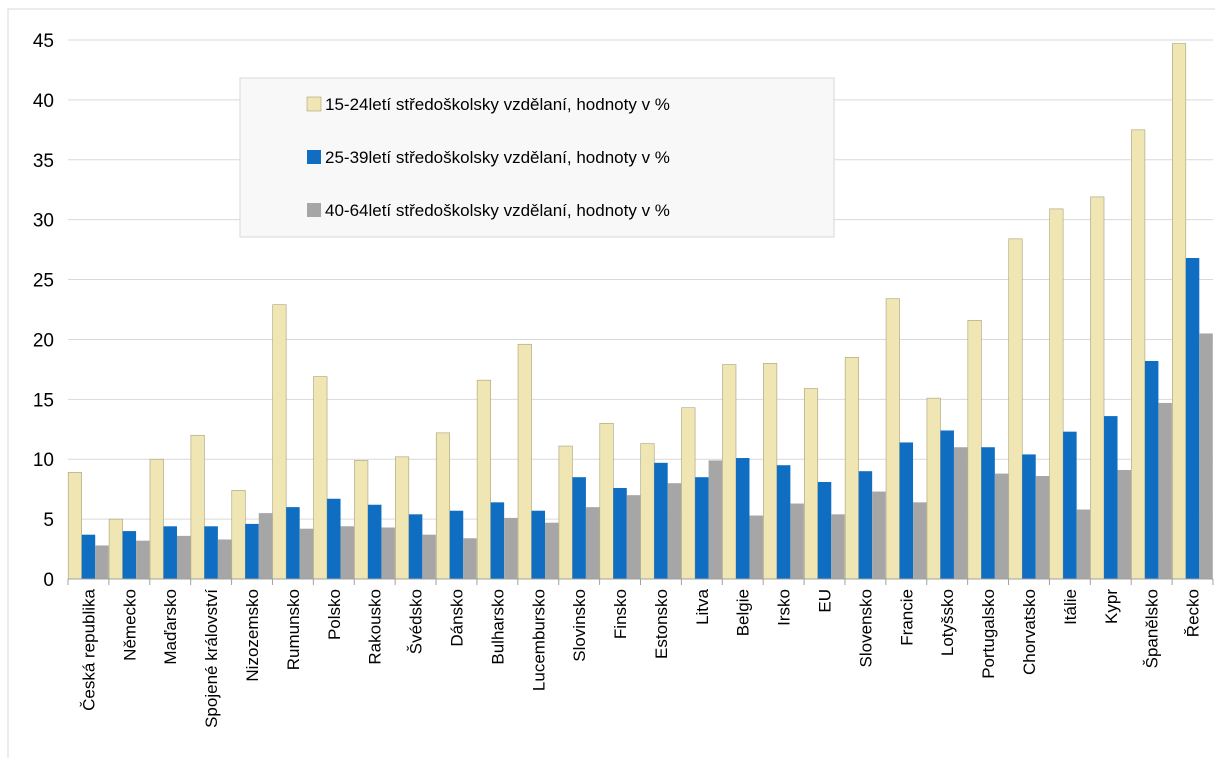  What do you see at coordinates (661, 624) in the screenshot?
I see `x-tick-label: Estonsko` at bounding box center [661, 624].